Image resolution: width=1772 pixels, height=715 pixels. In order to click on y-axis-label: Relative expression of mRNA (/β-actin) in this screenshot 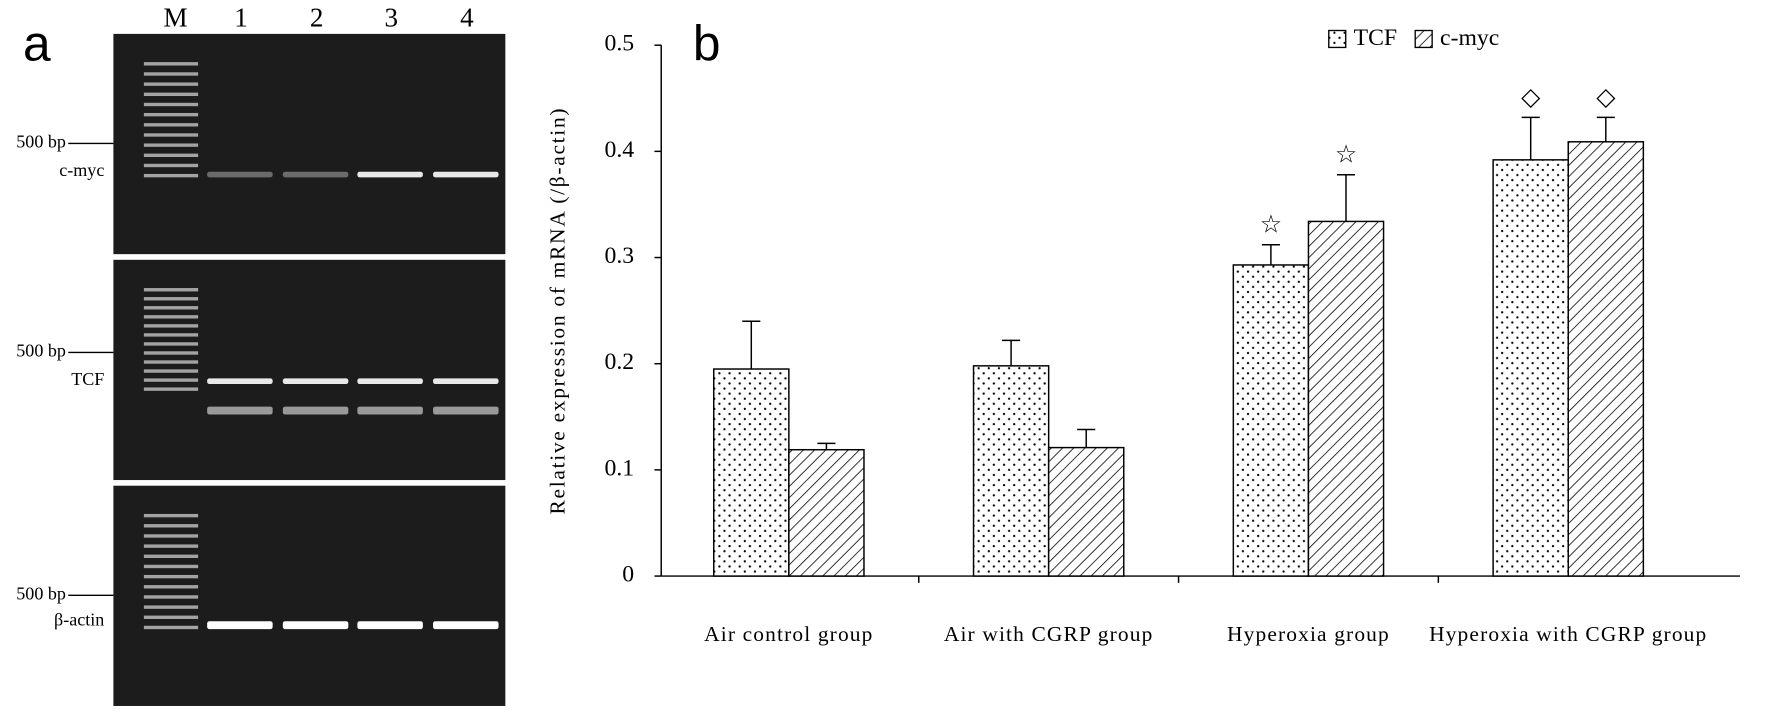, I will do `click(557, 311)`.